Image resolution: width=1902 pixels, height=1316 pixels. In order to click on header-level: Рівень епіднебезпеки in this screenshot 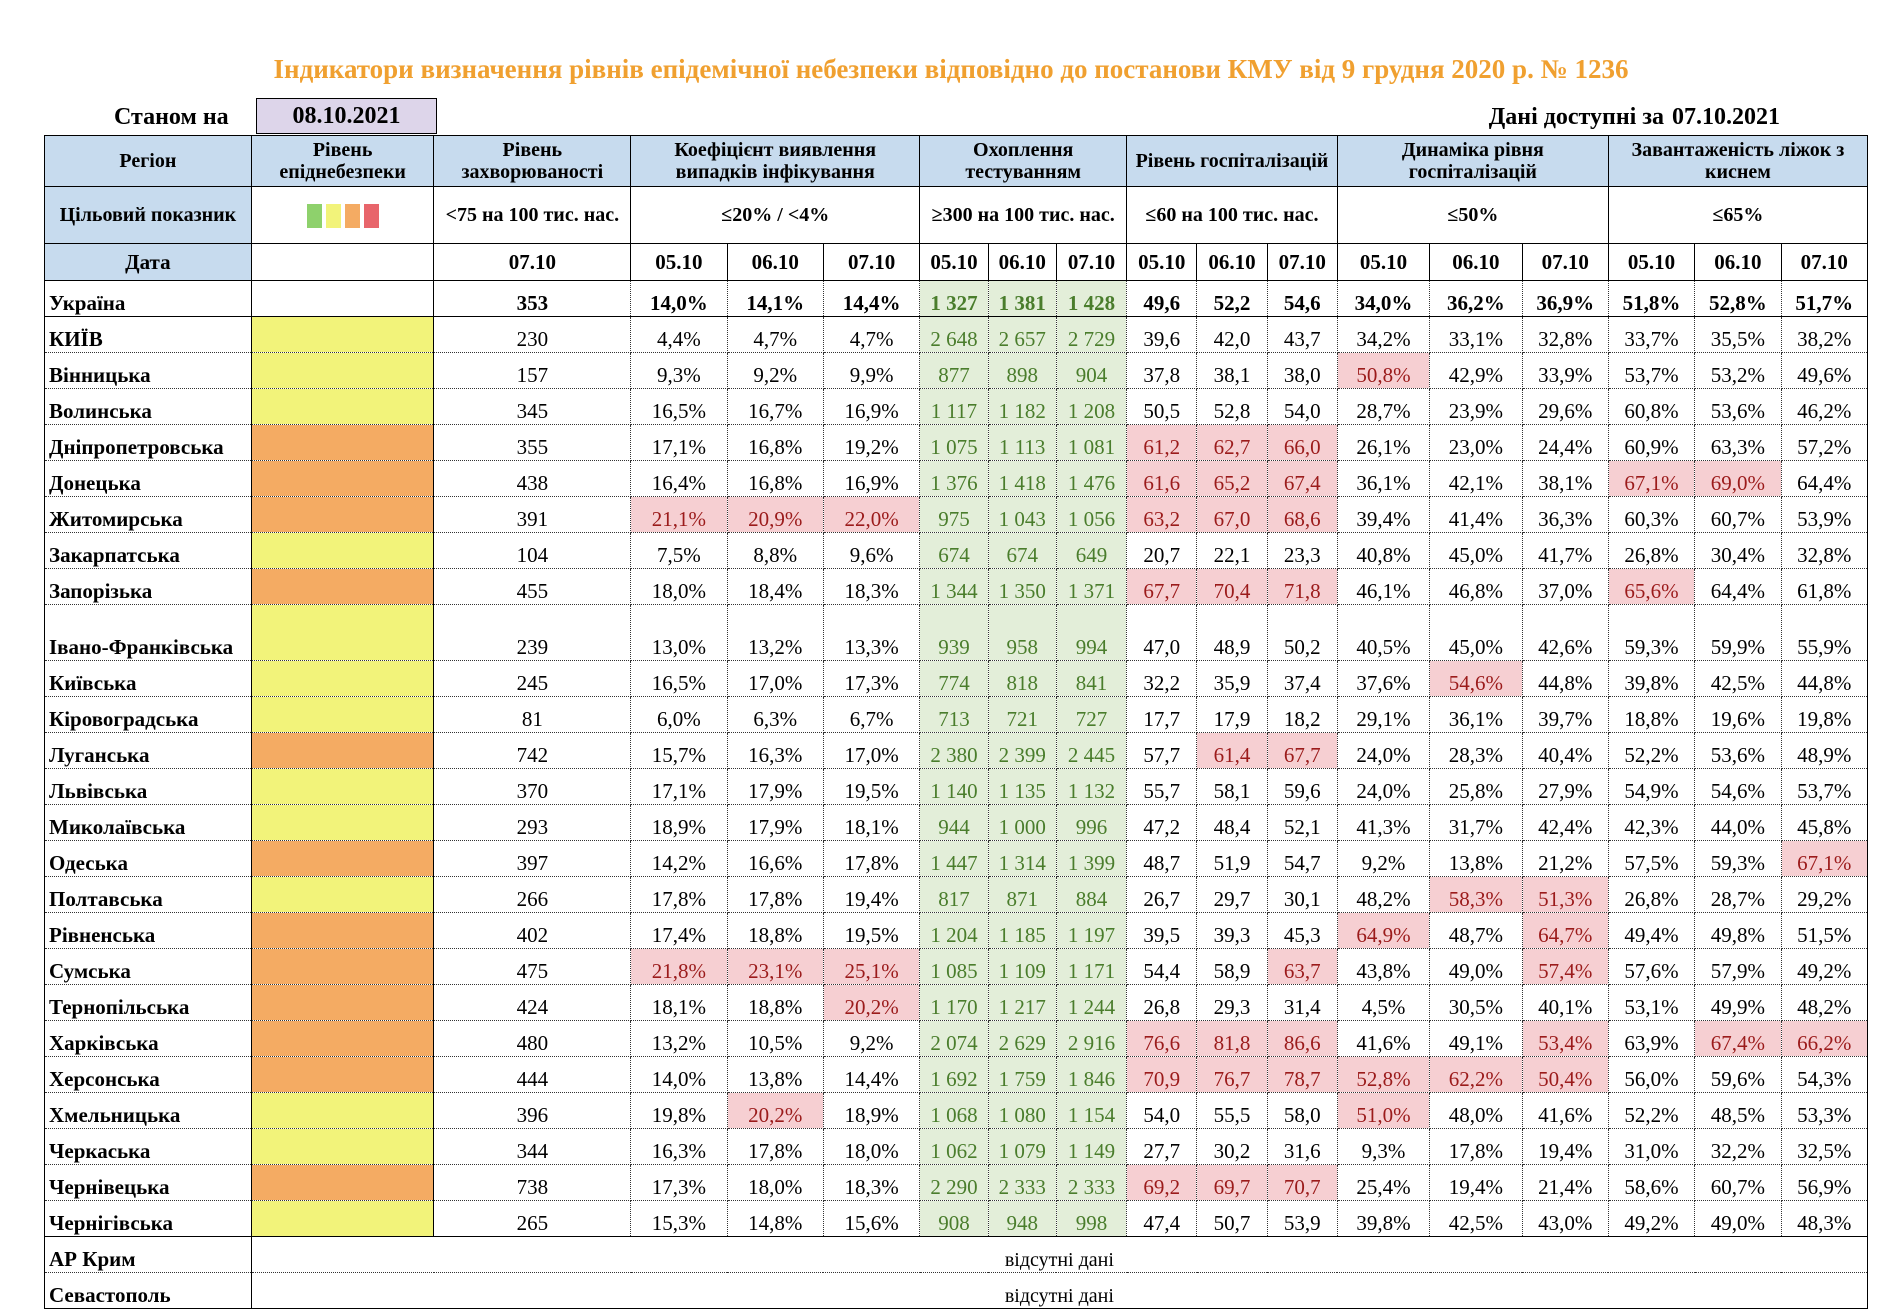, I will do `click(342, 161)`.